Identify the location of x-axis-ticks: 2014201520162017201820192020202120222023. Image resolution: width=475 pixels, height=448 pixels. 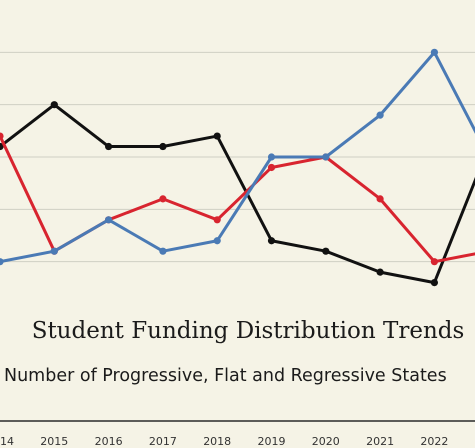
(237, 441).